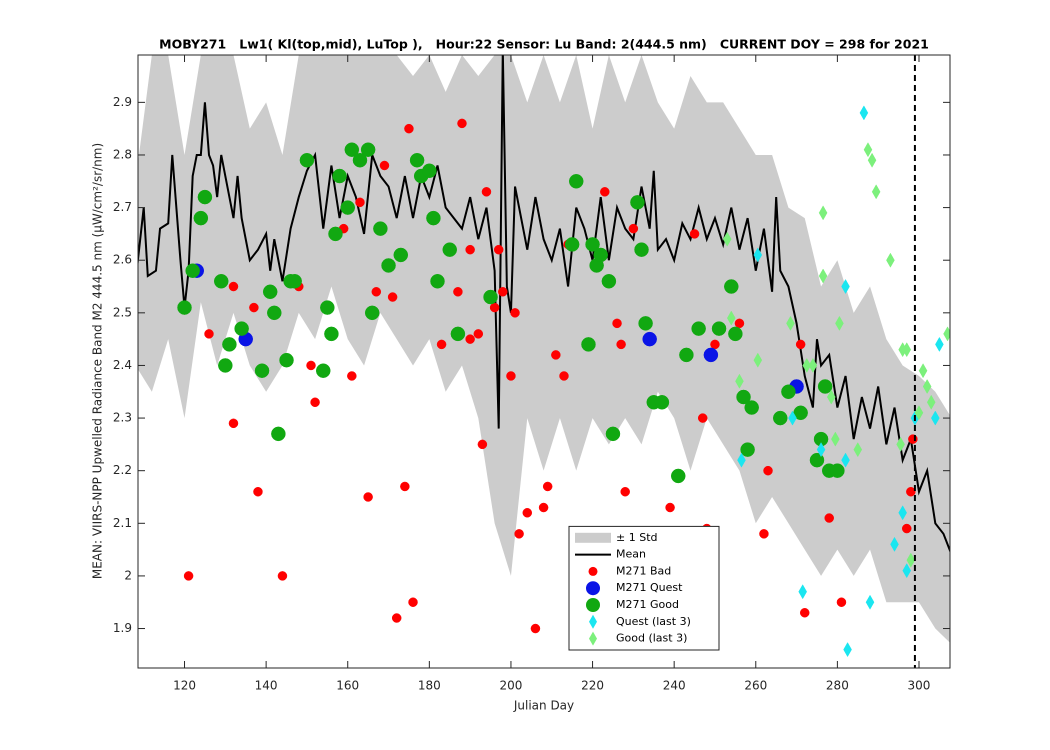  What do you see at coordinates (122, 207) in the screenshot?
I see `y-tick-label: 2.7` at bounding box center [122, 207].